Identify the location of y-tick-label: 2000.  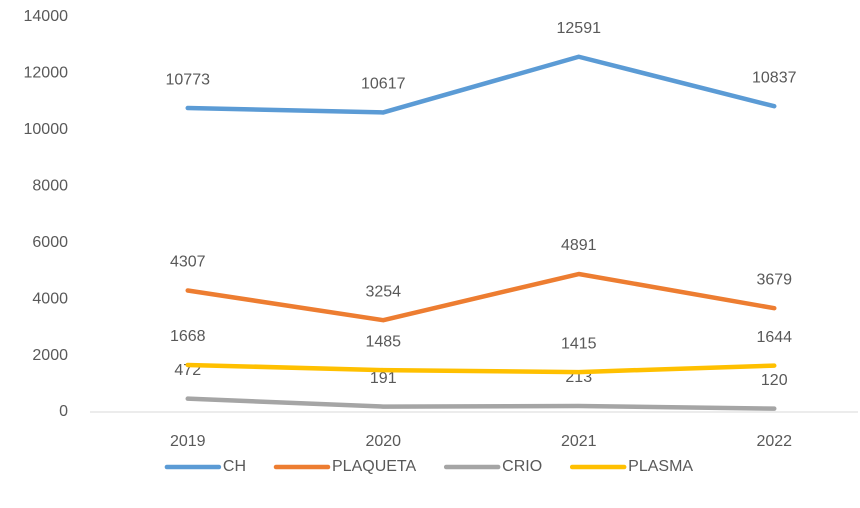
(50, 355).